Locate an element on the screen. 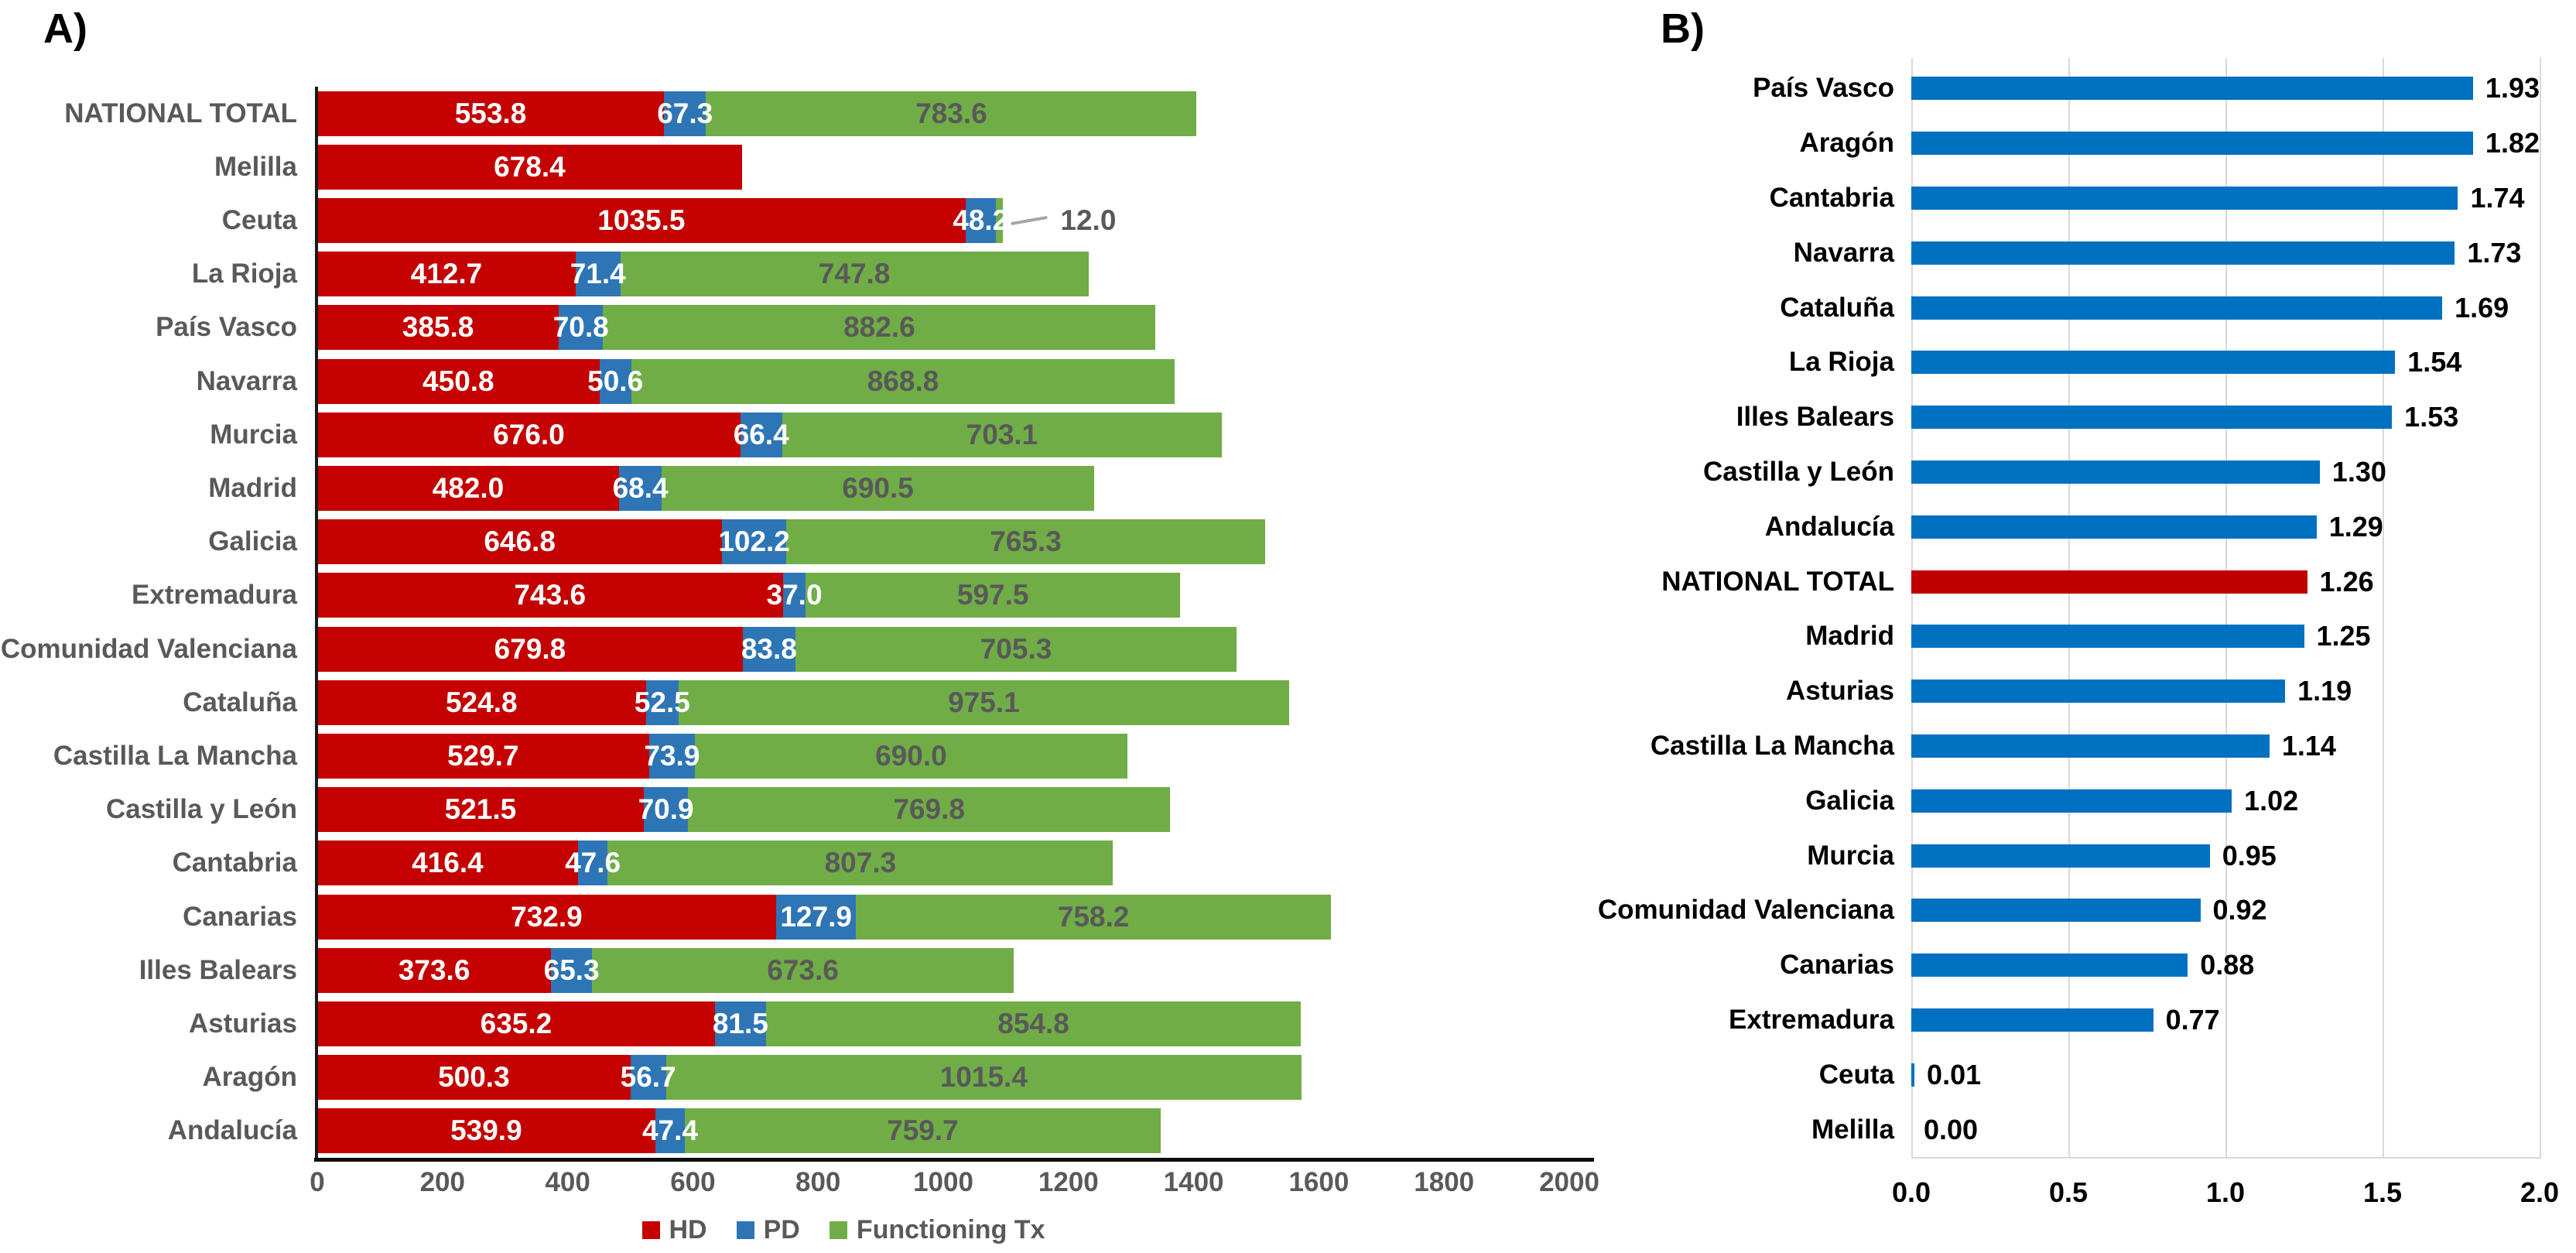 The image size is (2576, 1253). tx-bar-segment: 882.6 is located at coordinates (879, 328).